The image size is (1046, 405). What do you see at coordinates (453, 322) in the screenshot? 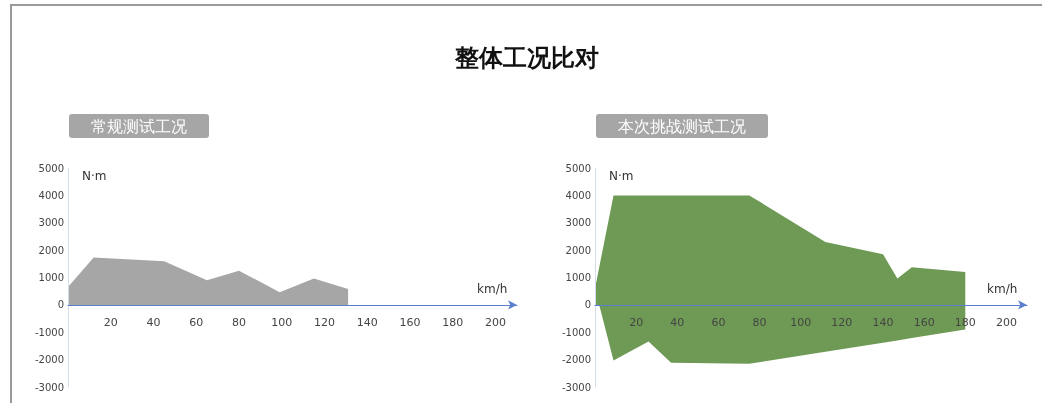
I see `x-tick-label: 180` at bounding box center [453, 322].